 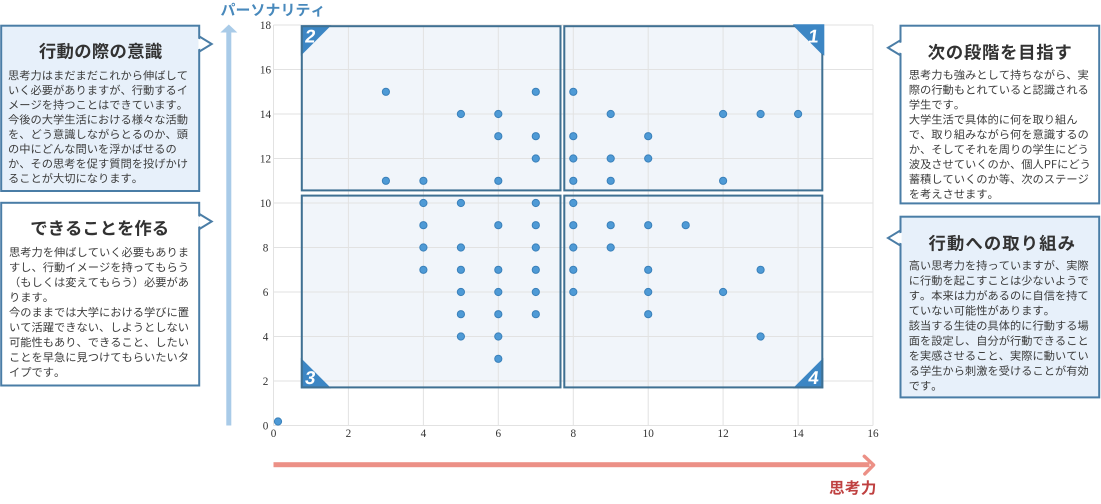 I want to click on svg-text: 18, so click(x=266, y=26).